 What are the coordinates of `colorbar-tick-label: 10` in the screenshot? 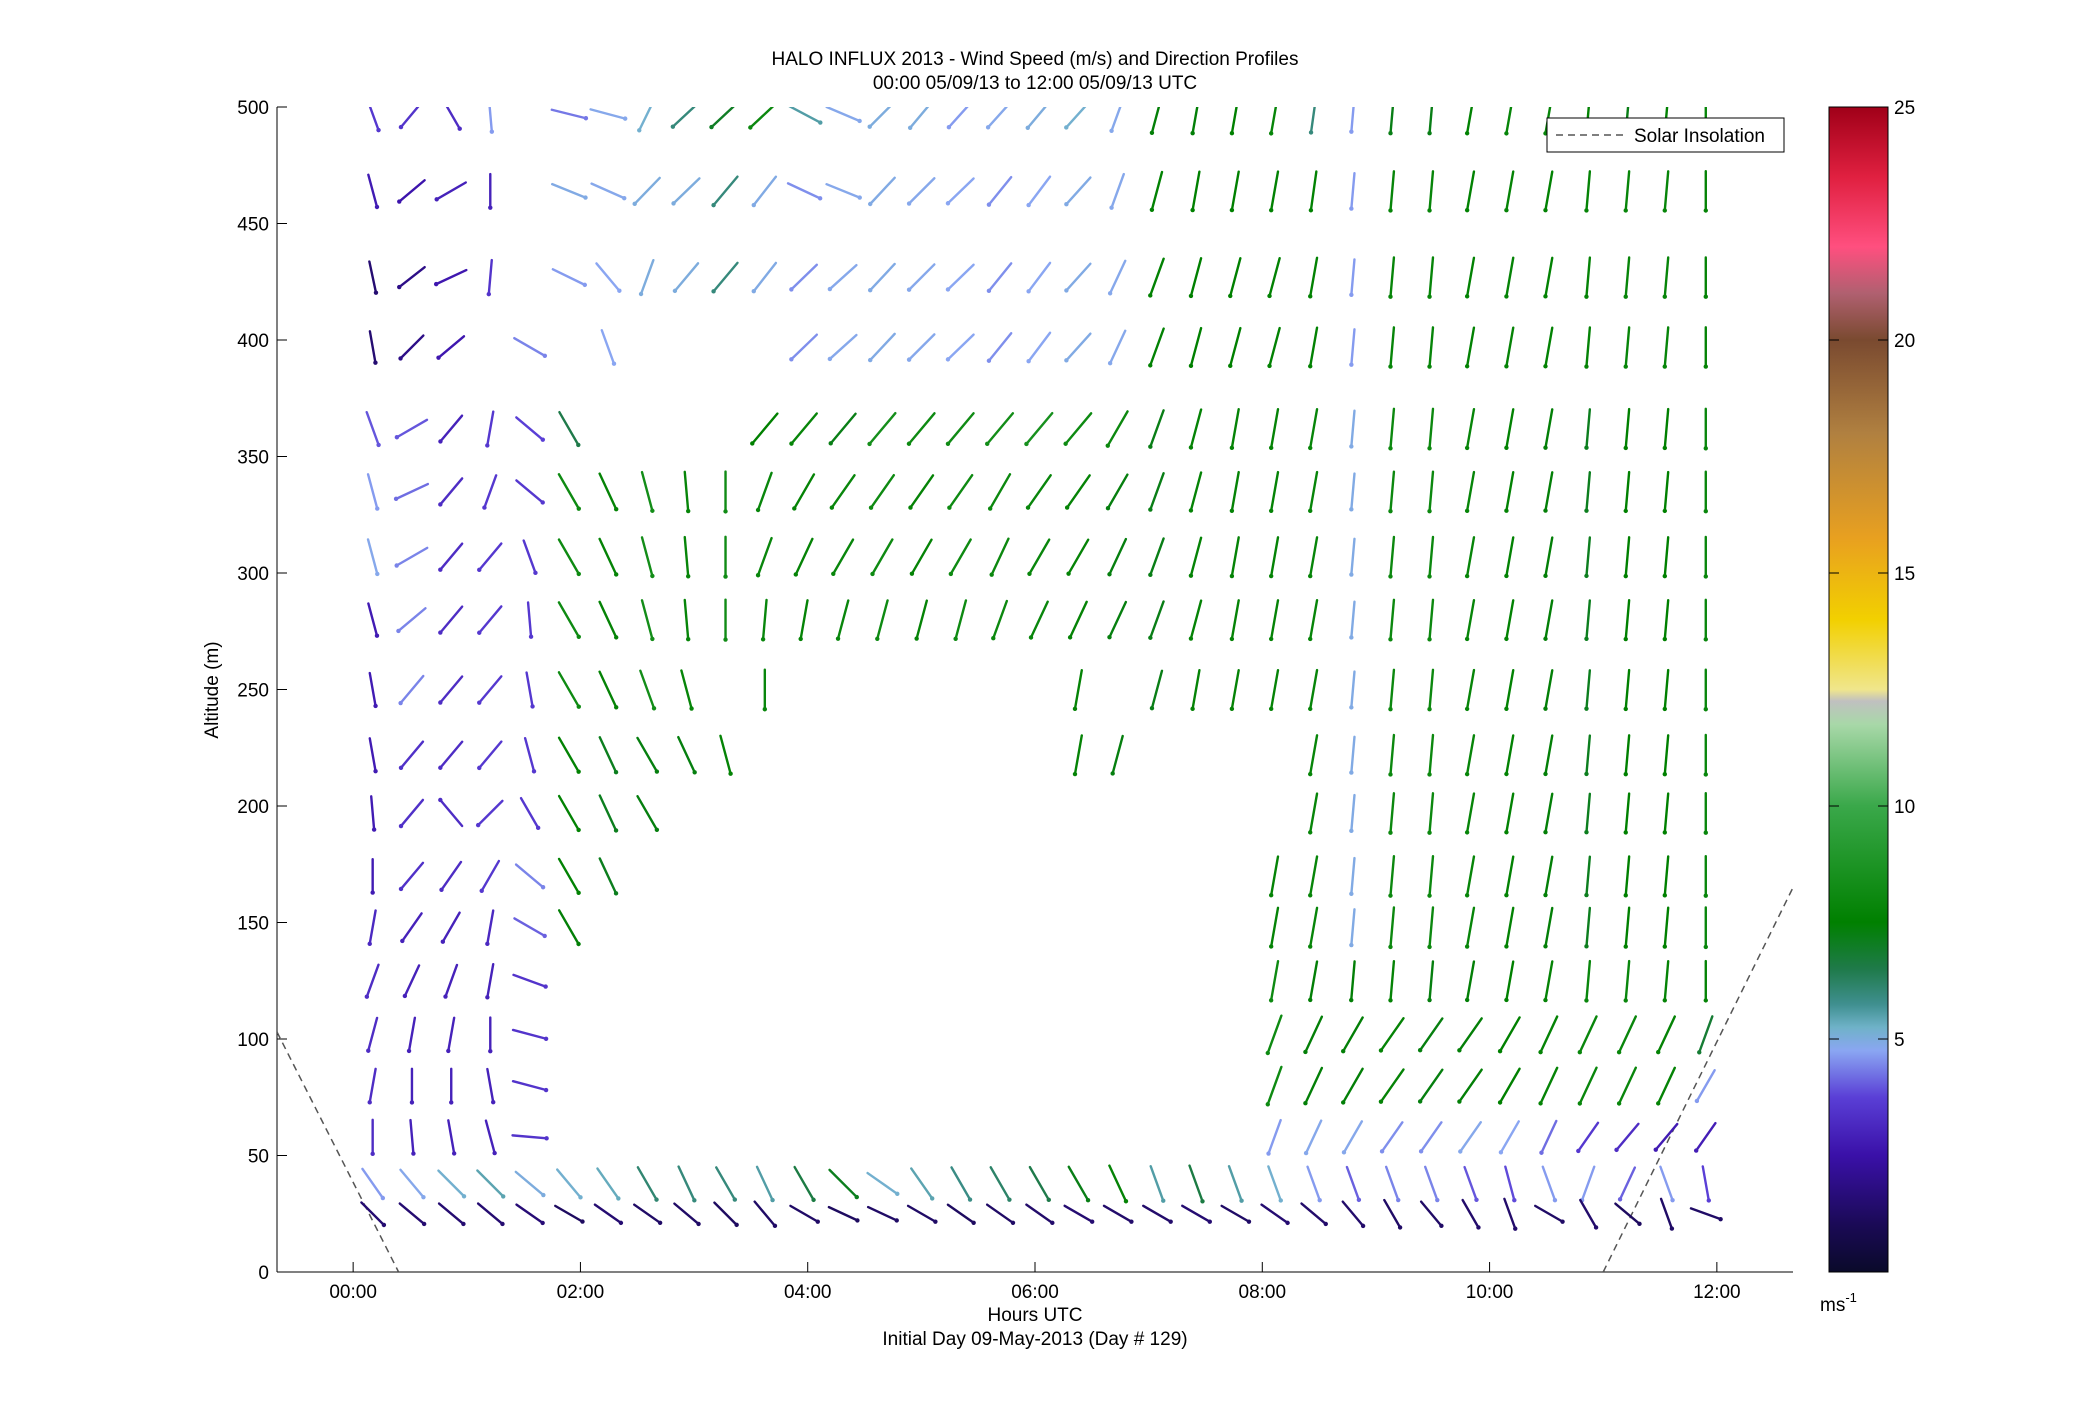 It's located at (1904, 807).